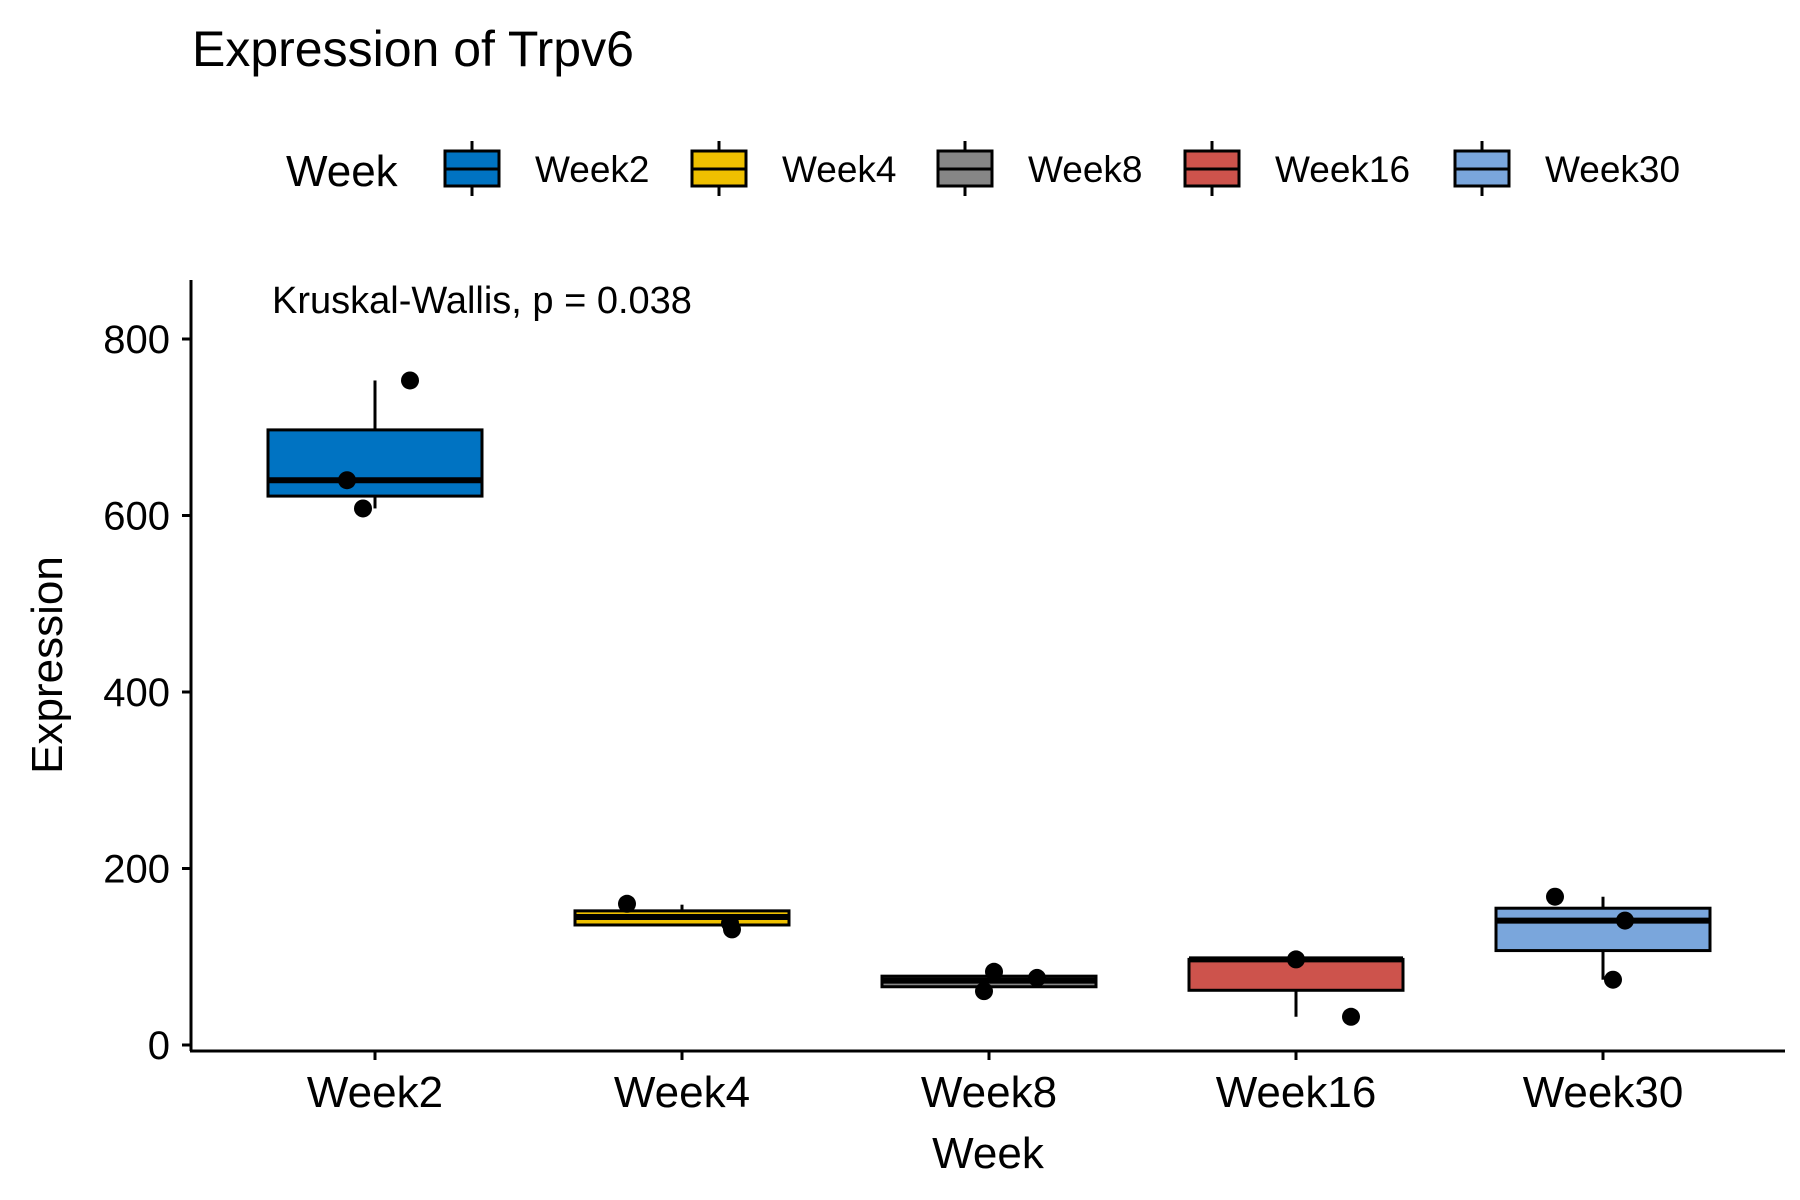  I want to click on y-tick-label: 800, so click(136, 340).